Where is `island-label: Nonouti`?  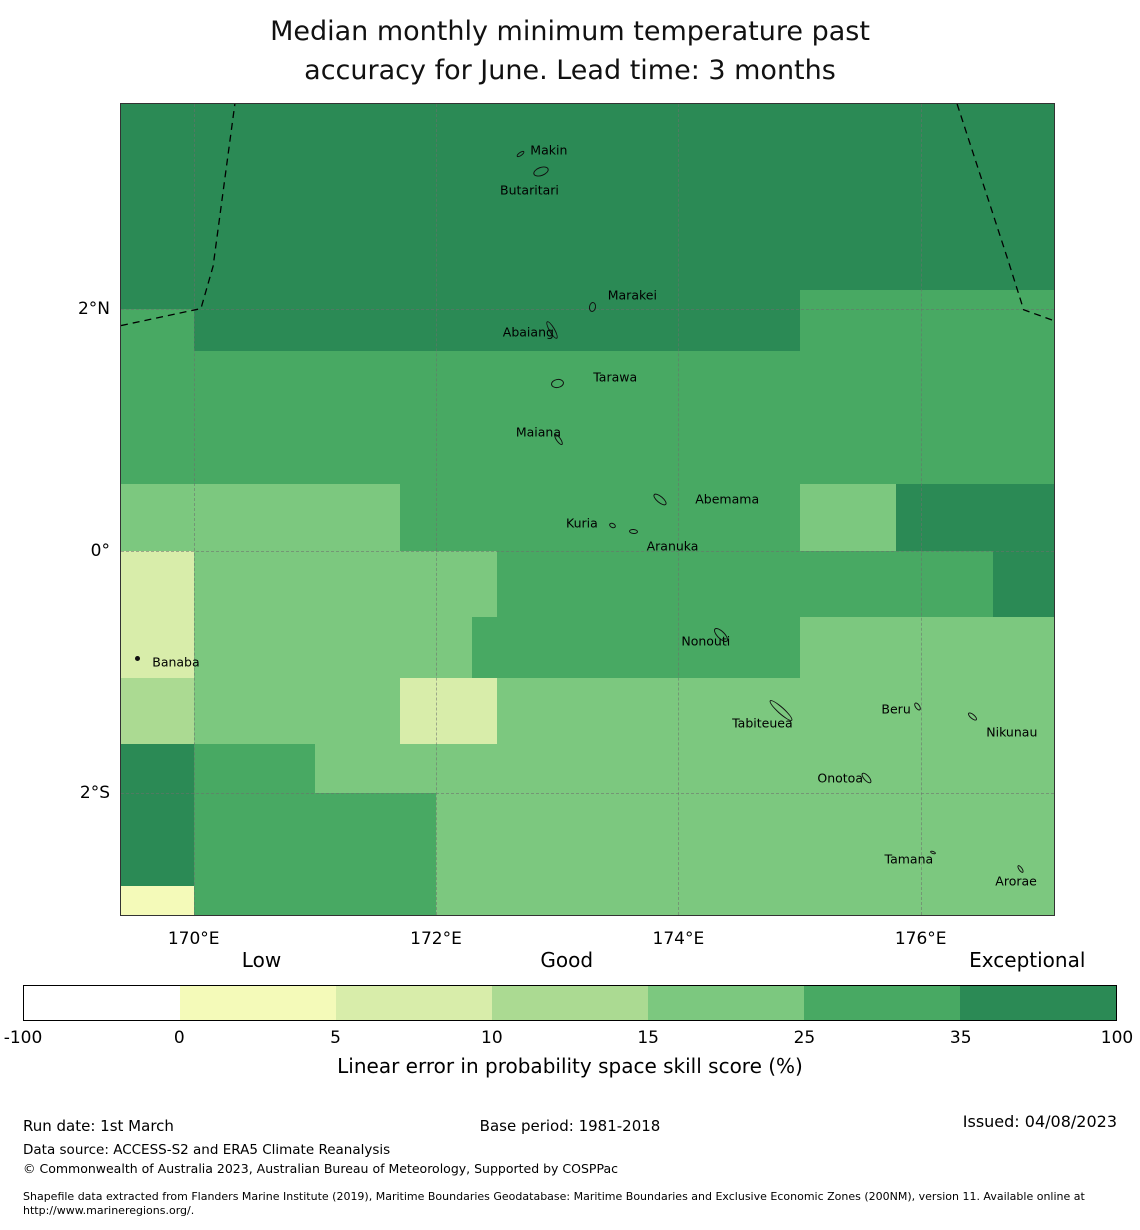 island-label: Nonouti is located at coordinates (706, 641).